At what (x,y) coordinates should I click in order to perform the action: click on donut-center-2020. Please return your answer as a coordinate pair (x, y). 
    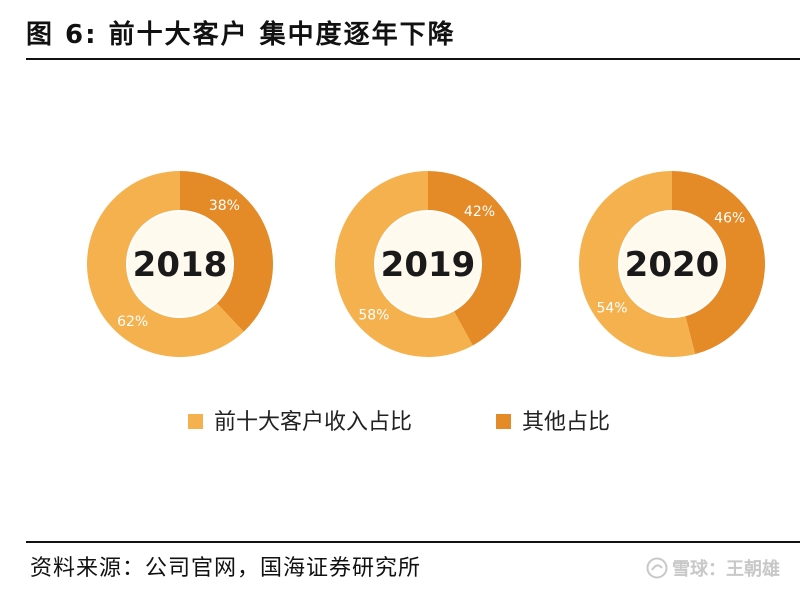
    Looking at the image, I should click on (672, 264).